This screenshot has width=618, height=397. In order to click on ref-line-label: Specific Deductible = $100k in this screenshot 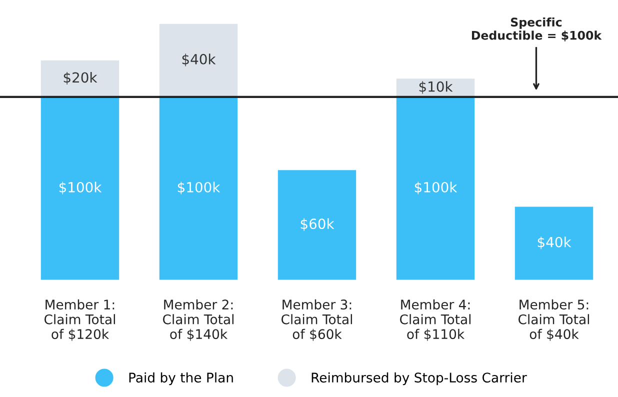, I will do `click(537, 29)`.